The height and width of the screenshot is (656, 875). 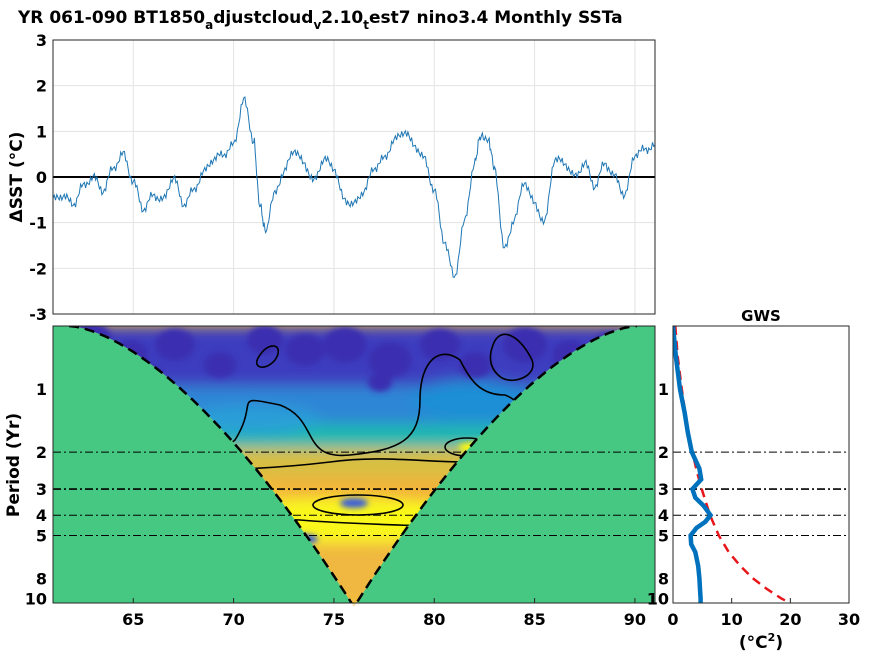 I want to click on wavelet-y-axis-label: Period (Yr), so click(x=14, y=465).